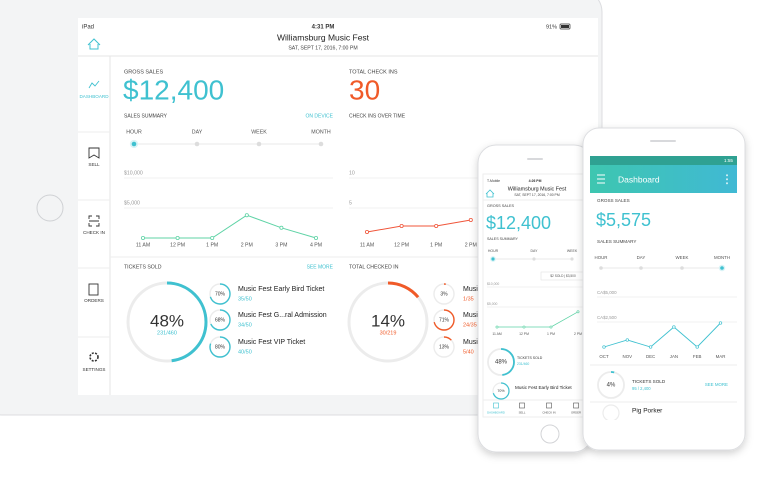 This screenshot has height=477, width=768. What do you see at coordinates (94, 44) in the screenshot?
I see `home-icon` at bounding box center [94, 44].